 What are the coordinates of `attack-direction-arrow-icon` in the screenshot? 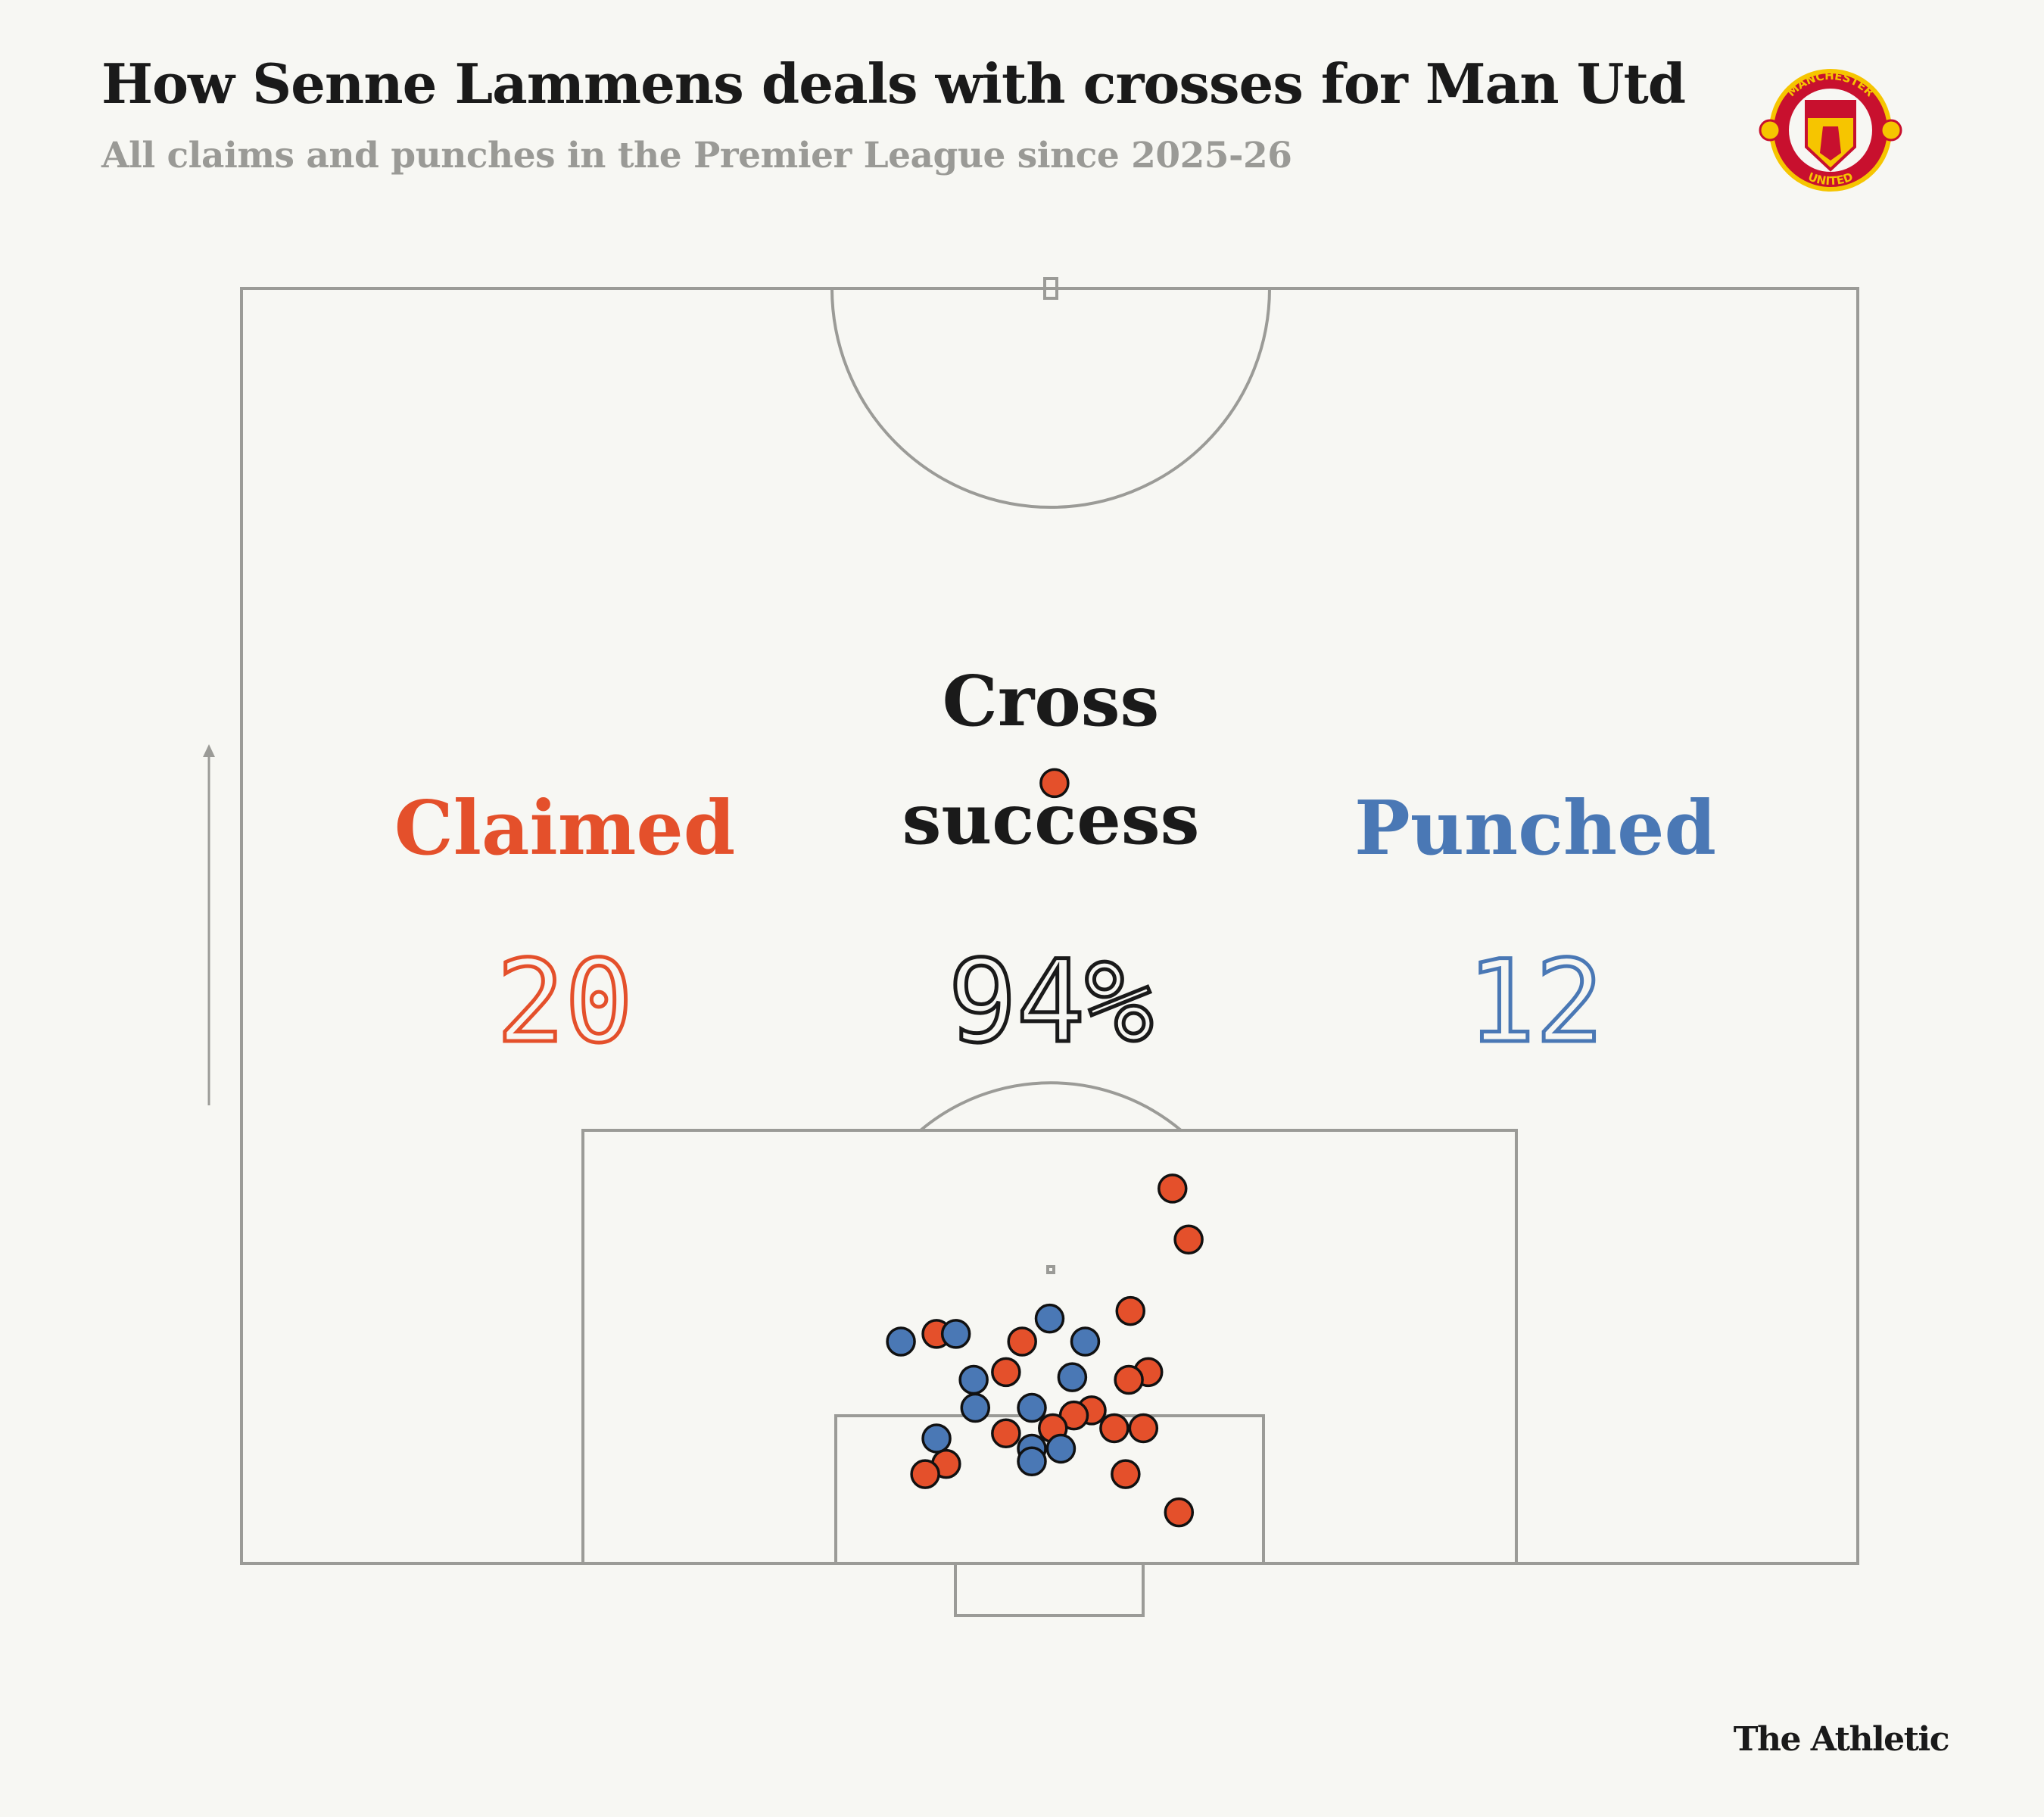 It's located at (209, 924).